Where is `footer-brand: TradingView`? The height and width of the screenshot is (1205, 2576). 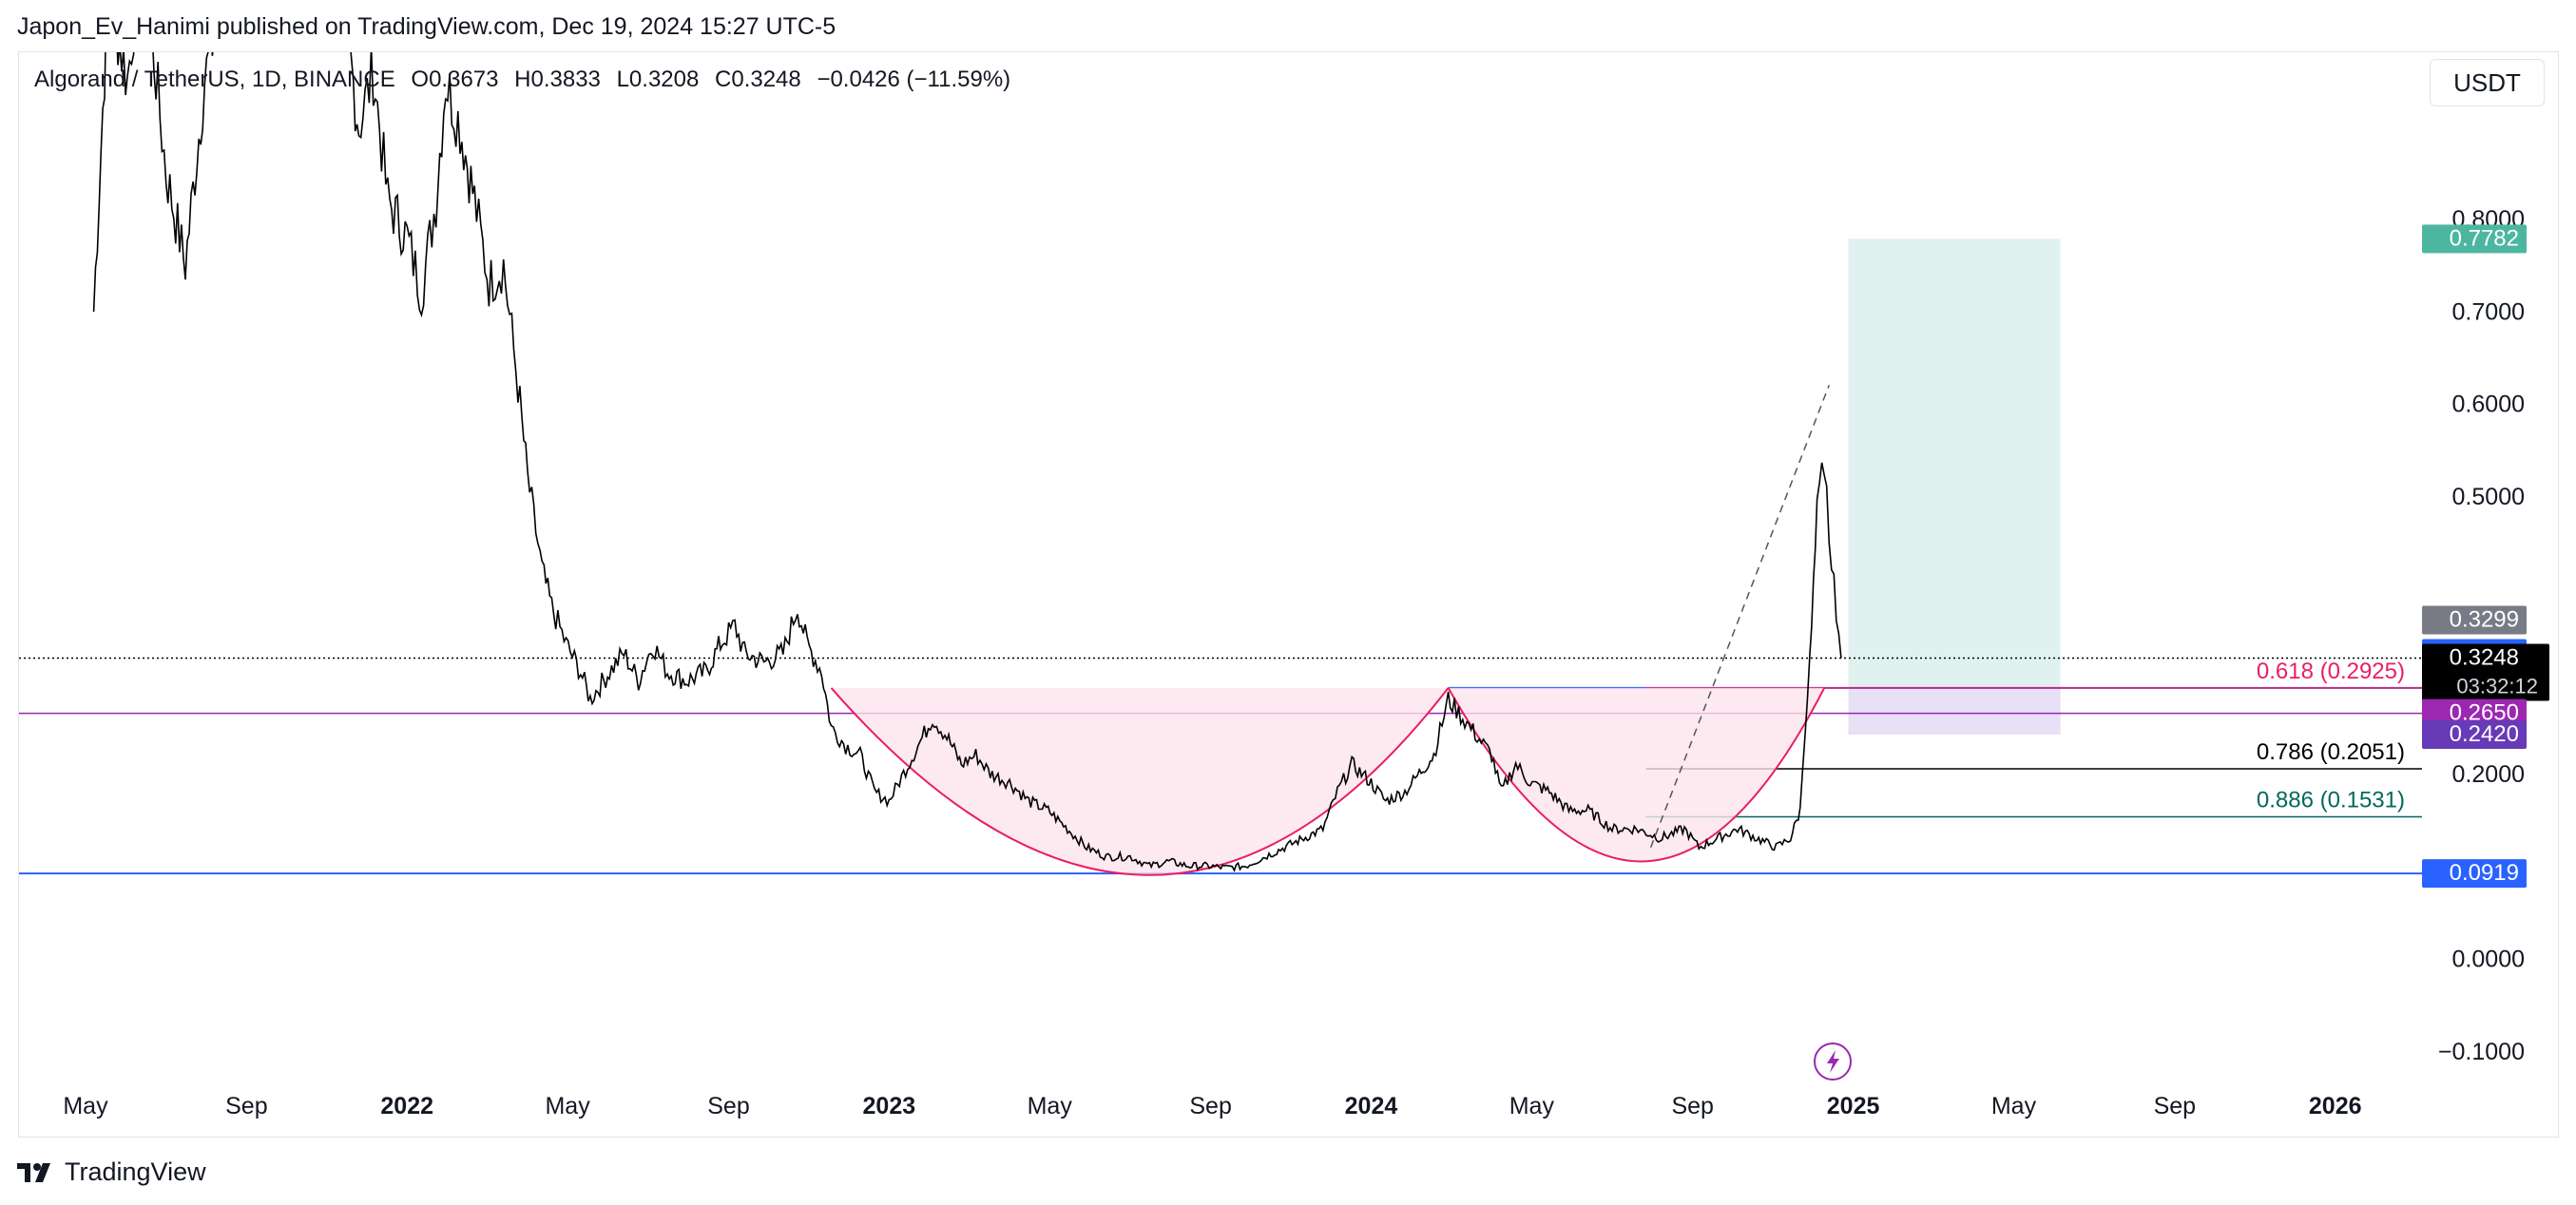
footer-brand: TradingView is located at coordinates (135, 1171).